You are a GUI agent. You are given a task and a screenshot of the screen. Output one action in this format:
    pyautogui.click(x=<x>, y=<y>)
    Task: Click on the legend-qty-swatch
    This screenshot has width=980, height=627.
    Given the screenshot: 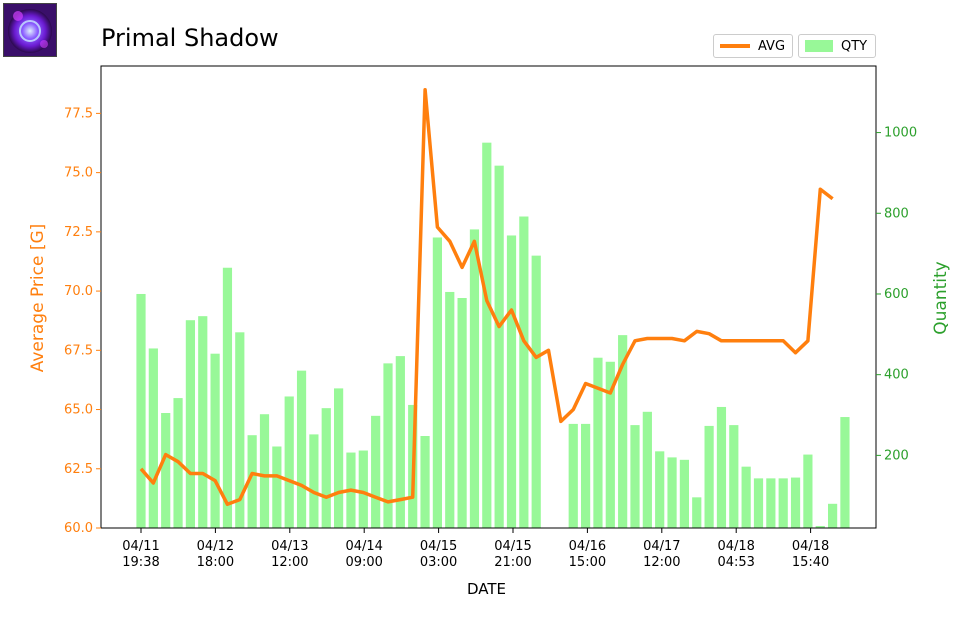 What is the action you would take?
    pyautogui.click(x=819, y=46)
    